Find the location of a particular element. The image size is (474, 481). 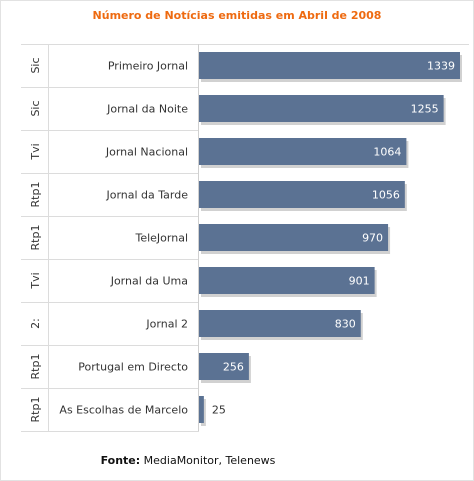

data-label: 1255 is located at coordinates (425, 109).